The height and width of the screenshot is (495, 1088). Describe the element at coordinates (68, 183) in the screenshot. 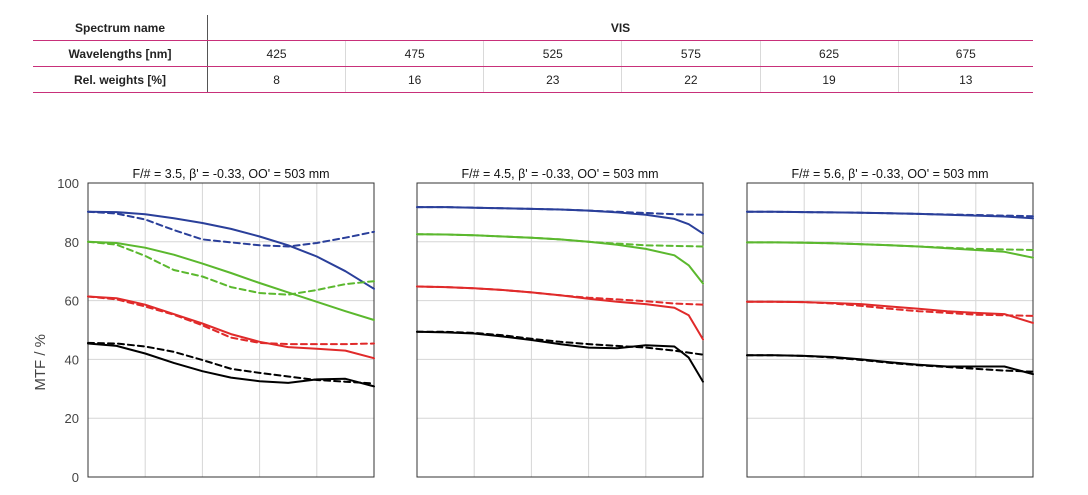

I see `y-tick-label: 100` at that location.